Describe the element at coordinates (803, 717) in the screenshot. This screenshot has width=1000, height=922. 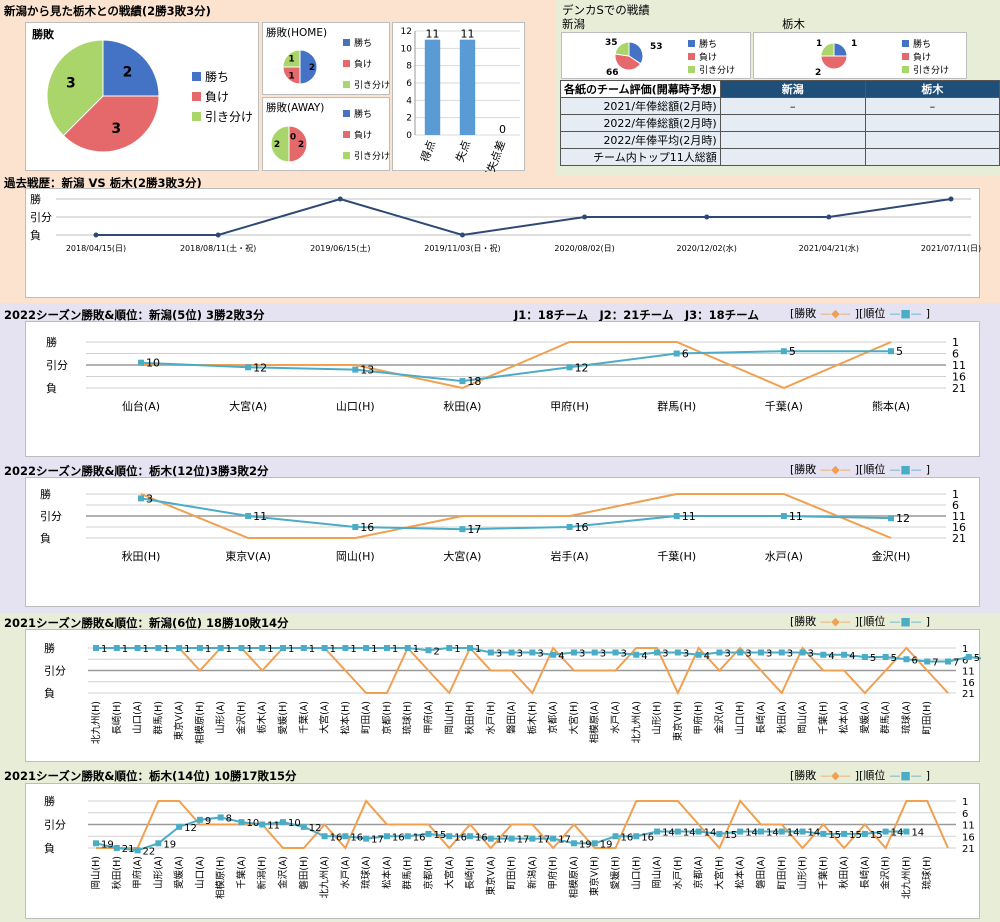
I see `x-tick-label: 岡山(A)` at that location.